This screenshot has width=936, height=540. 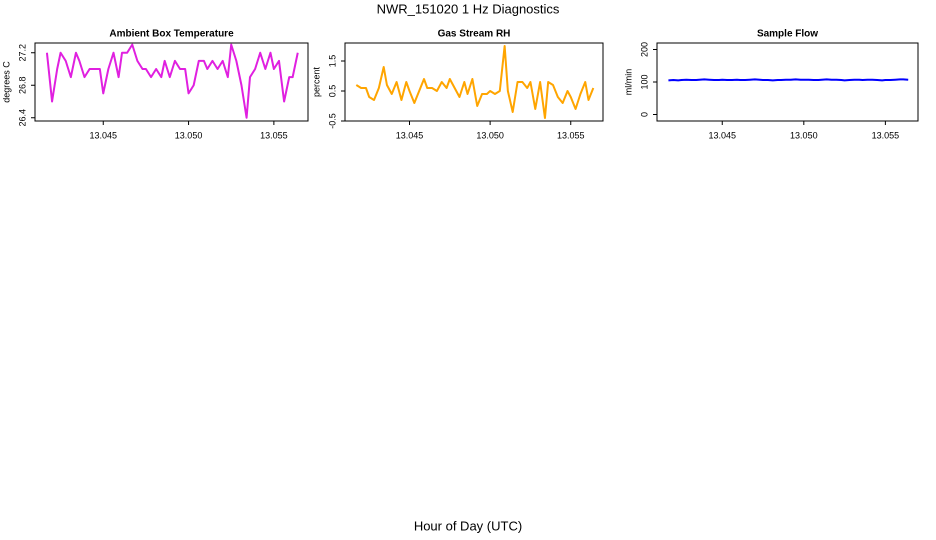 What do you see at coordinates (332, 91) in the screenshot?
I see `y-tick-label: 0.5` at bounding box center [332, 91].